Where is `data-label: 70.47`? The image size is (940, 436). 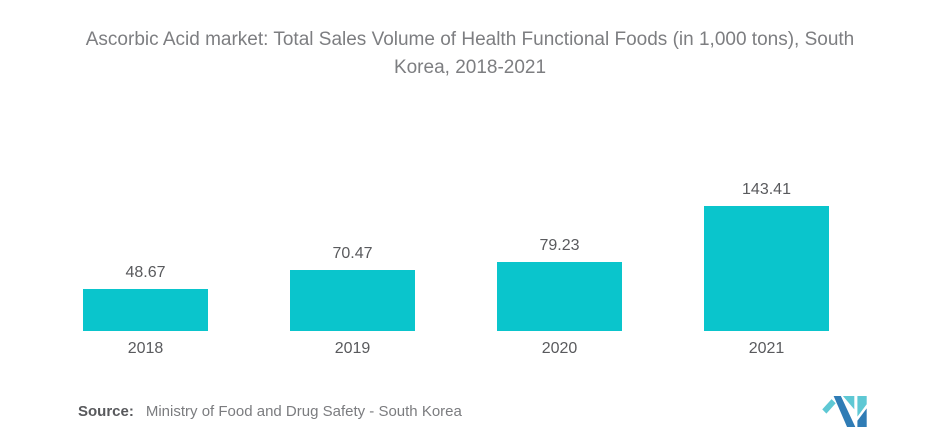 data-label: 70.47 is located at coordinates (352, 253).